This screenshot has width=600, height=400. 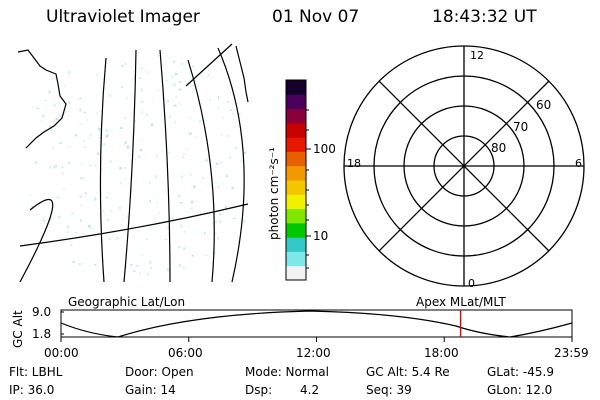 I want to click on timeline-xtick-0: 00:00, so click(x=61, y=353).